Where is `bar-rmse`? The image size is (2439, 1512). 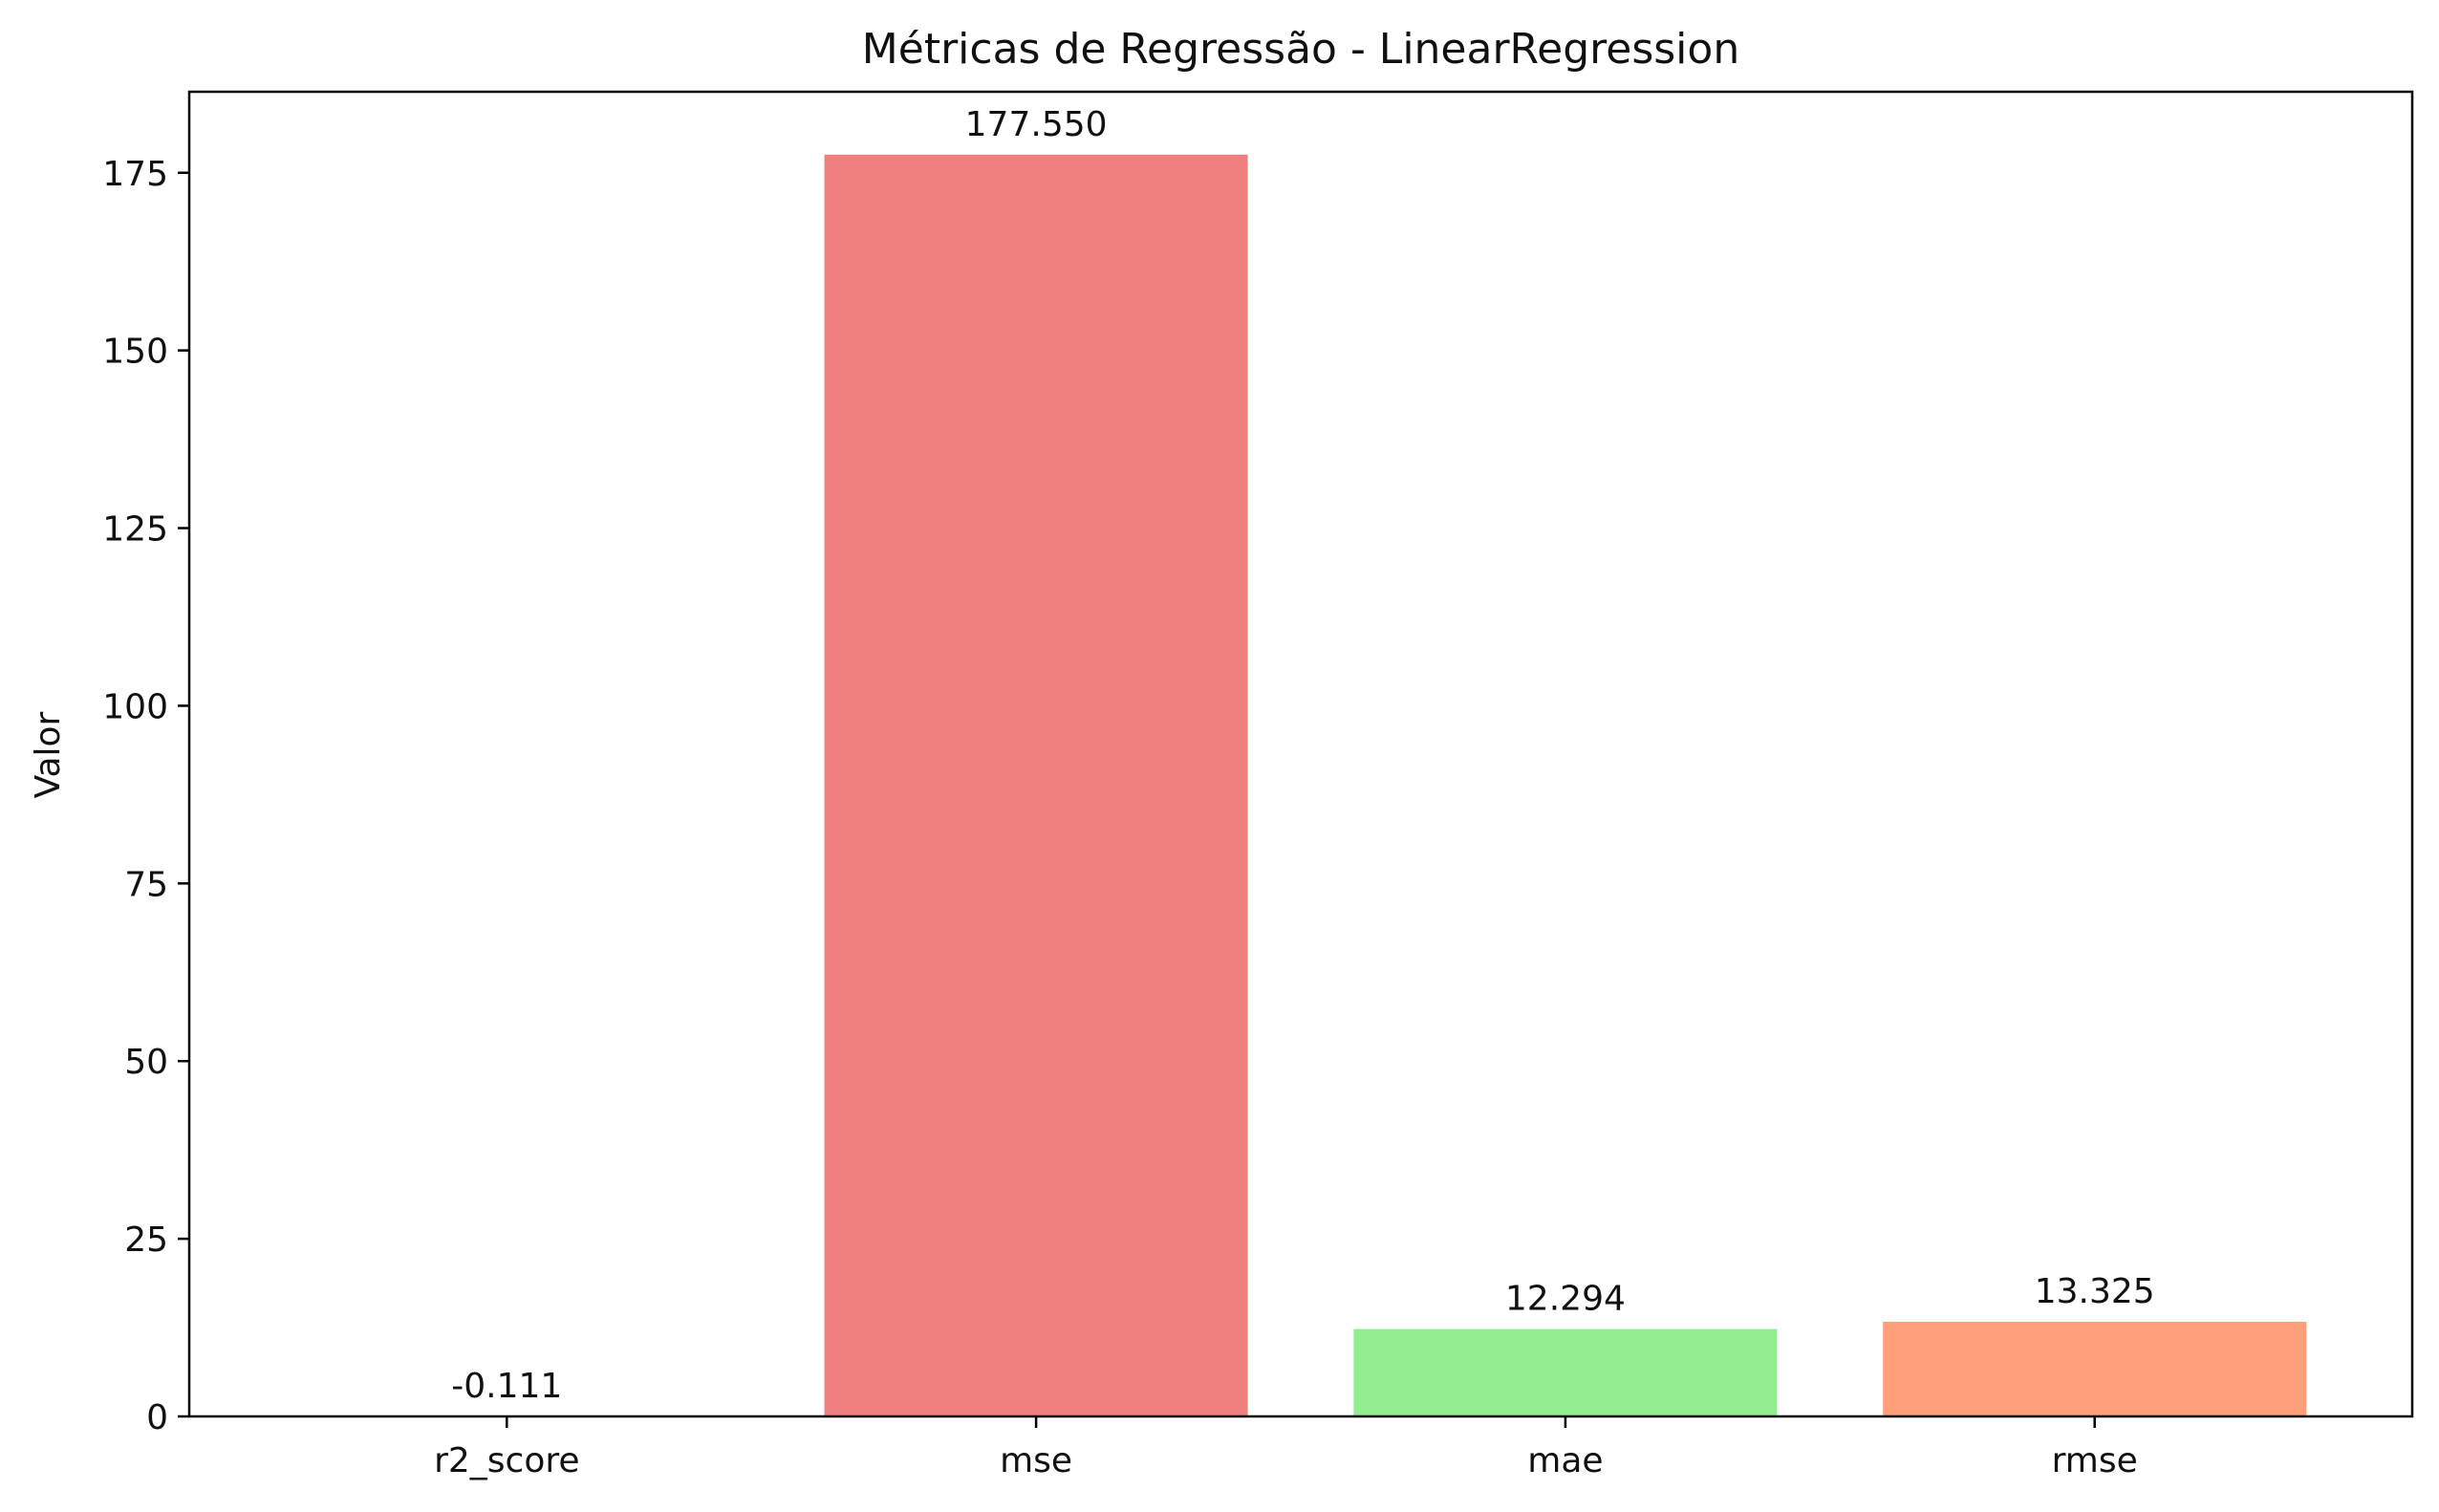 bar-rmse is located at coordinates (2095, 1368).